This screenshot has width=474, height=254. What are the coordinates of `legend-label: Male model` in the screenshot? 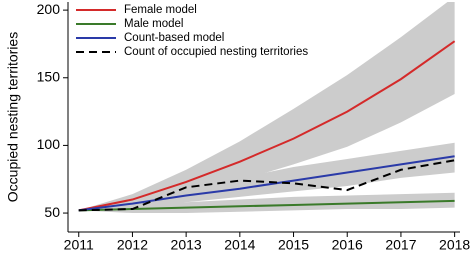 It's located at (153, 24).